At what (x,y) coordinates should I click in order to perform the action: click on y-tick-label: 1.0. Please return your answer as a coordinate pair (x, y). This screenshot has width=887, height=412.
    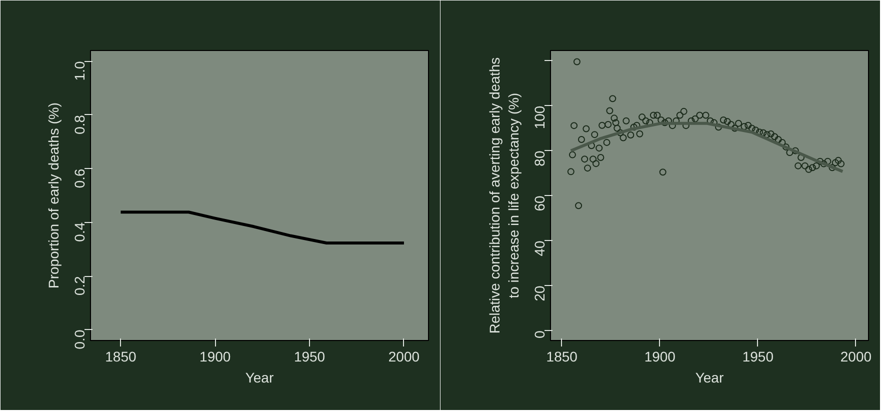
    Looking at the image, I should click on (80, 71).